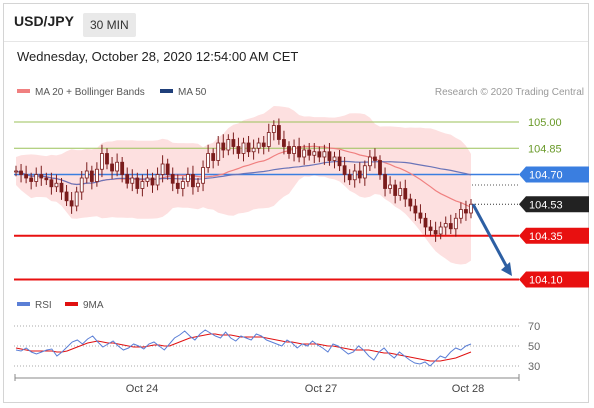 The image size is (594, 408). I want to click on level-badge-104.53, so click(554, 204).